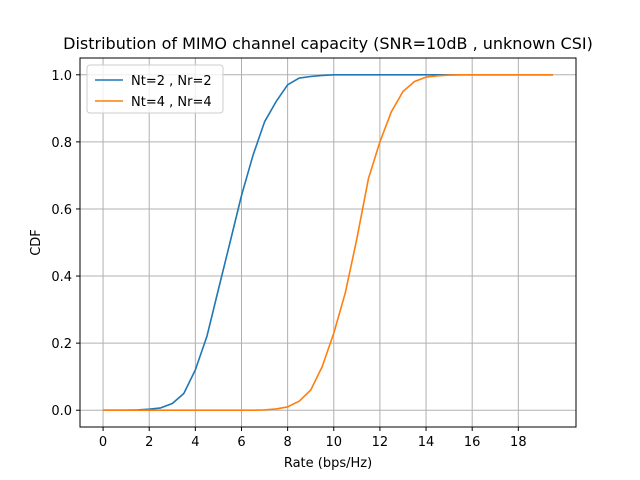 Image resolution: width=640 pixels, height=480 pixels. Describe the element at coordinates (287, 442) in the screenshot. I see `x-tick-label: 8` at that location.